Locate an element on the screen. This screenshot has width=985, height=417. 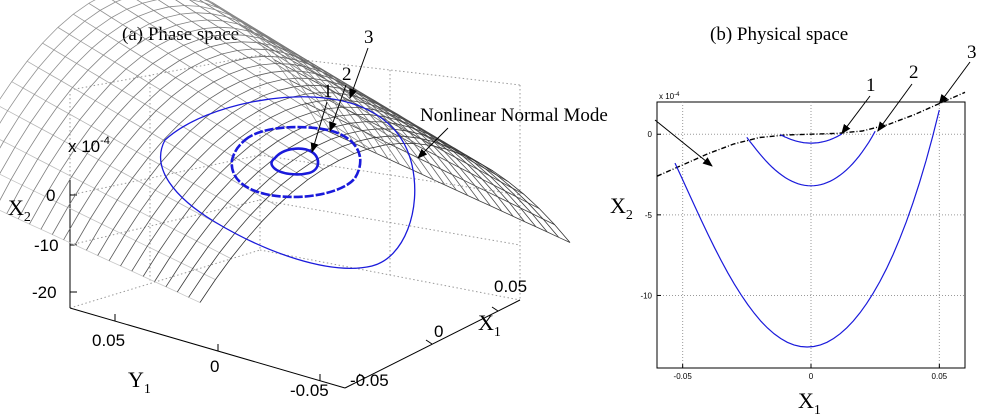
physical-scale-note: x 10-4 is located at coordinates (669, 96).